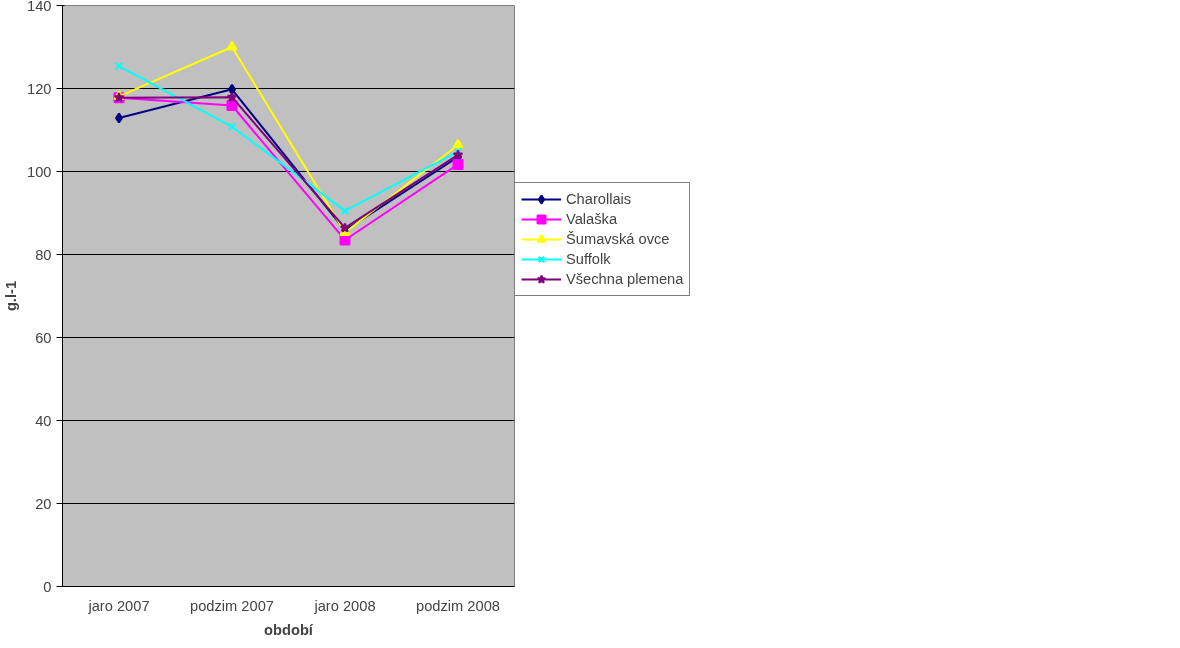  Describe the element at coordinates (618, 239) in the screenshot. I see `legend-label: Šumavská ovce` at that location.